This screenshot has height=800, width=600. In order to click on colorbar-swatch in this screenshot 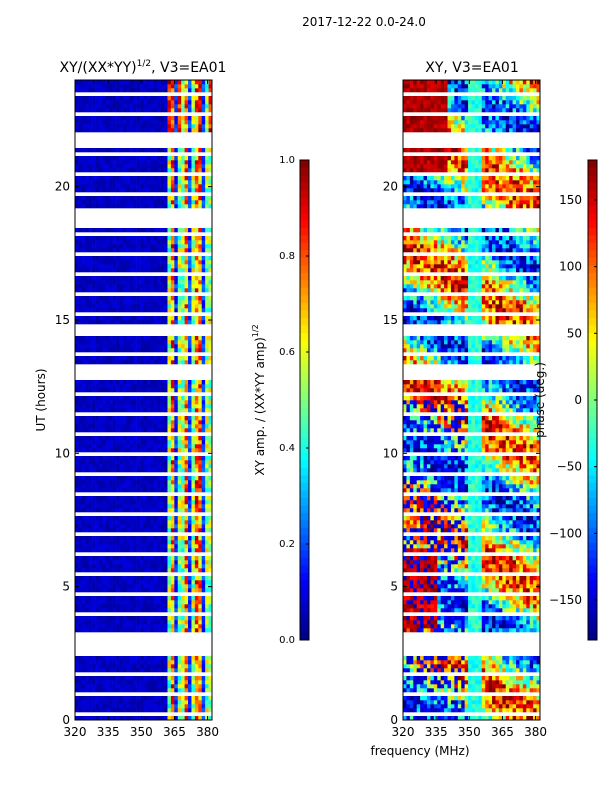, I will do `click(304, 636)`.